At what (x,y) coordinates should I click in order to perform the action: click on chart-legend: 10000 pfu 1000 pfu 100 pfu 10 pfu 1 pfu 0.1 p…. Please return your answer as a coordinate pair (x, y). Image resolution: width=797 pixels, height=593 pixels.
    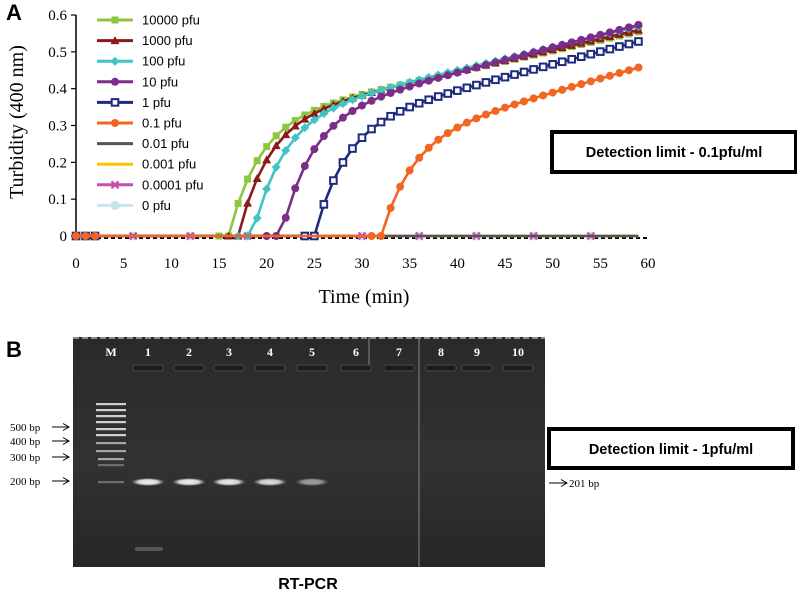
    Looking at the image, I should click on (150, 113).